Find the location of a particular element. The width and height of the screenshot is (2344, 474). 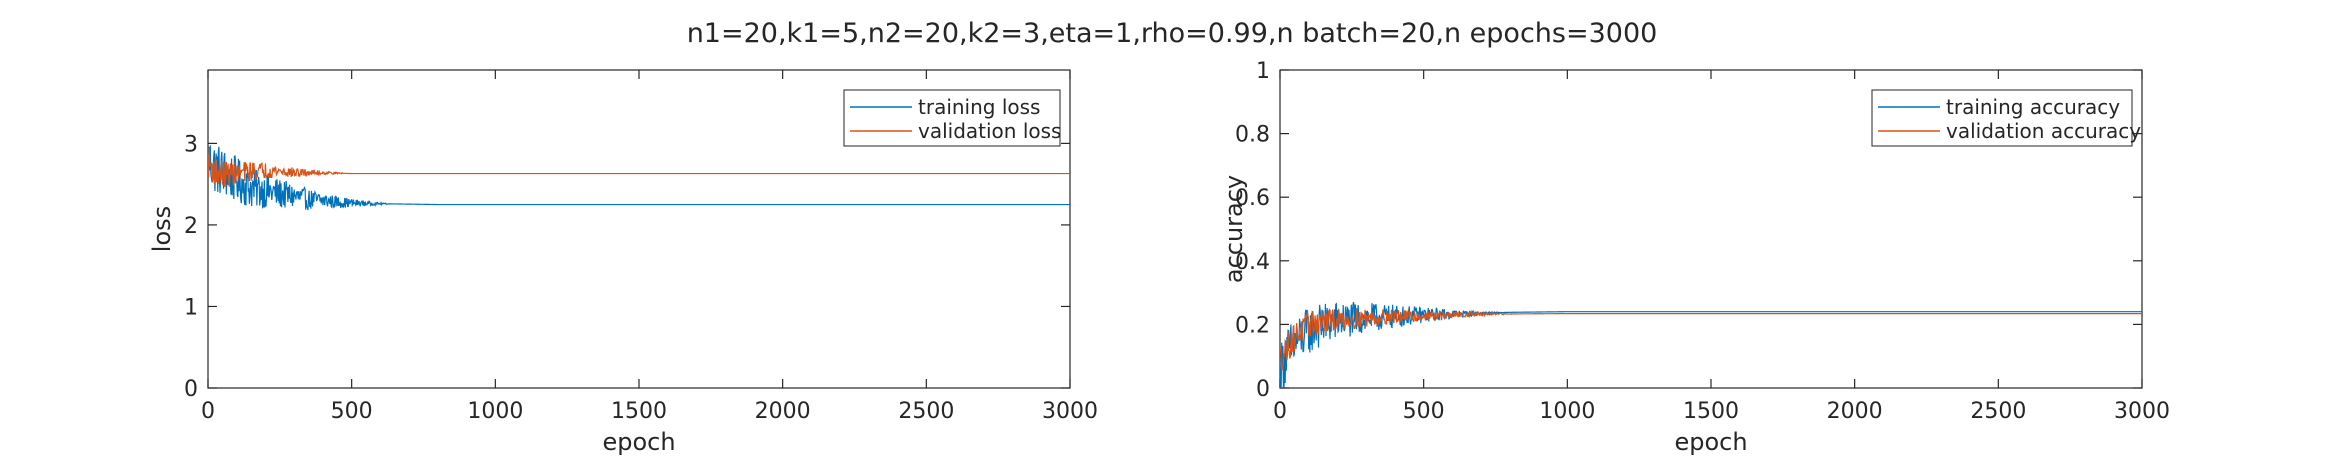

accuracy-x-tick-label: 1000 is located at coordinates (1567, 411).